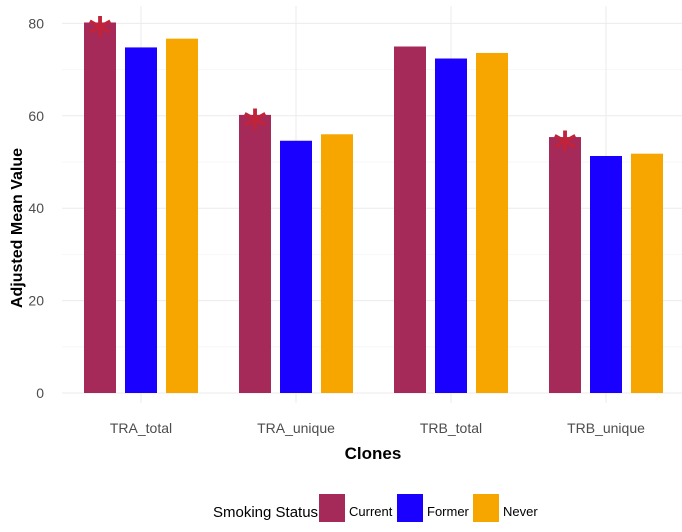  What do you see at coordinates (332, 508) in the screenshot?
I see `legend-key-current` at bounding box center [332, 508].